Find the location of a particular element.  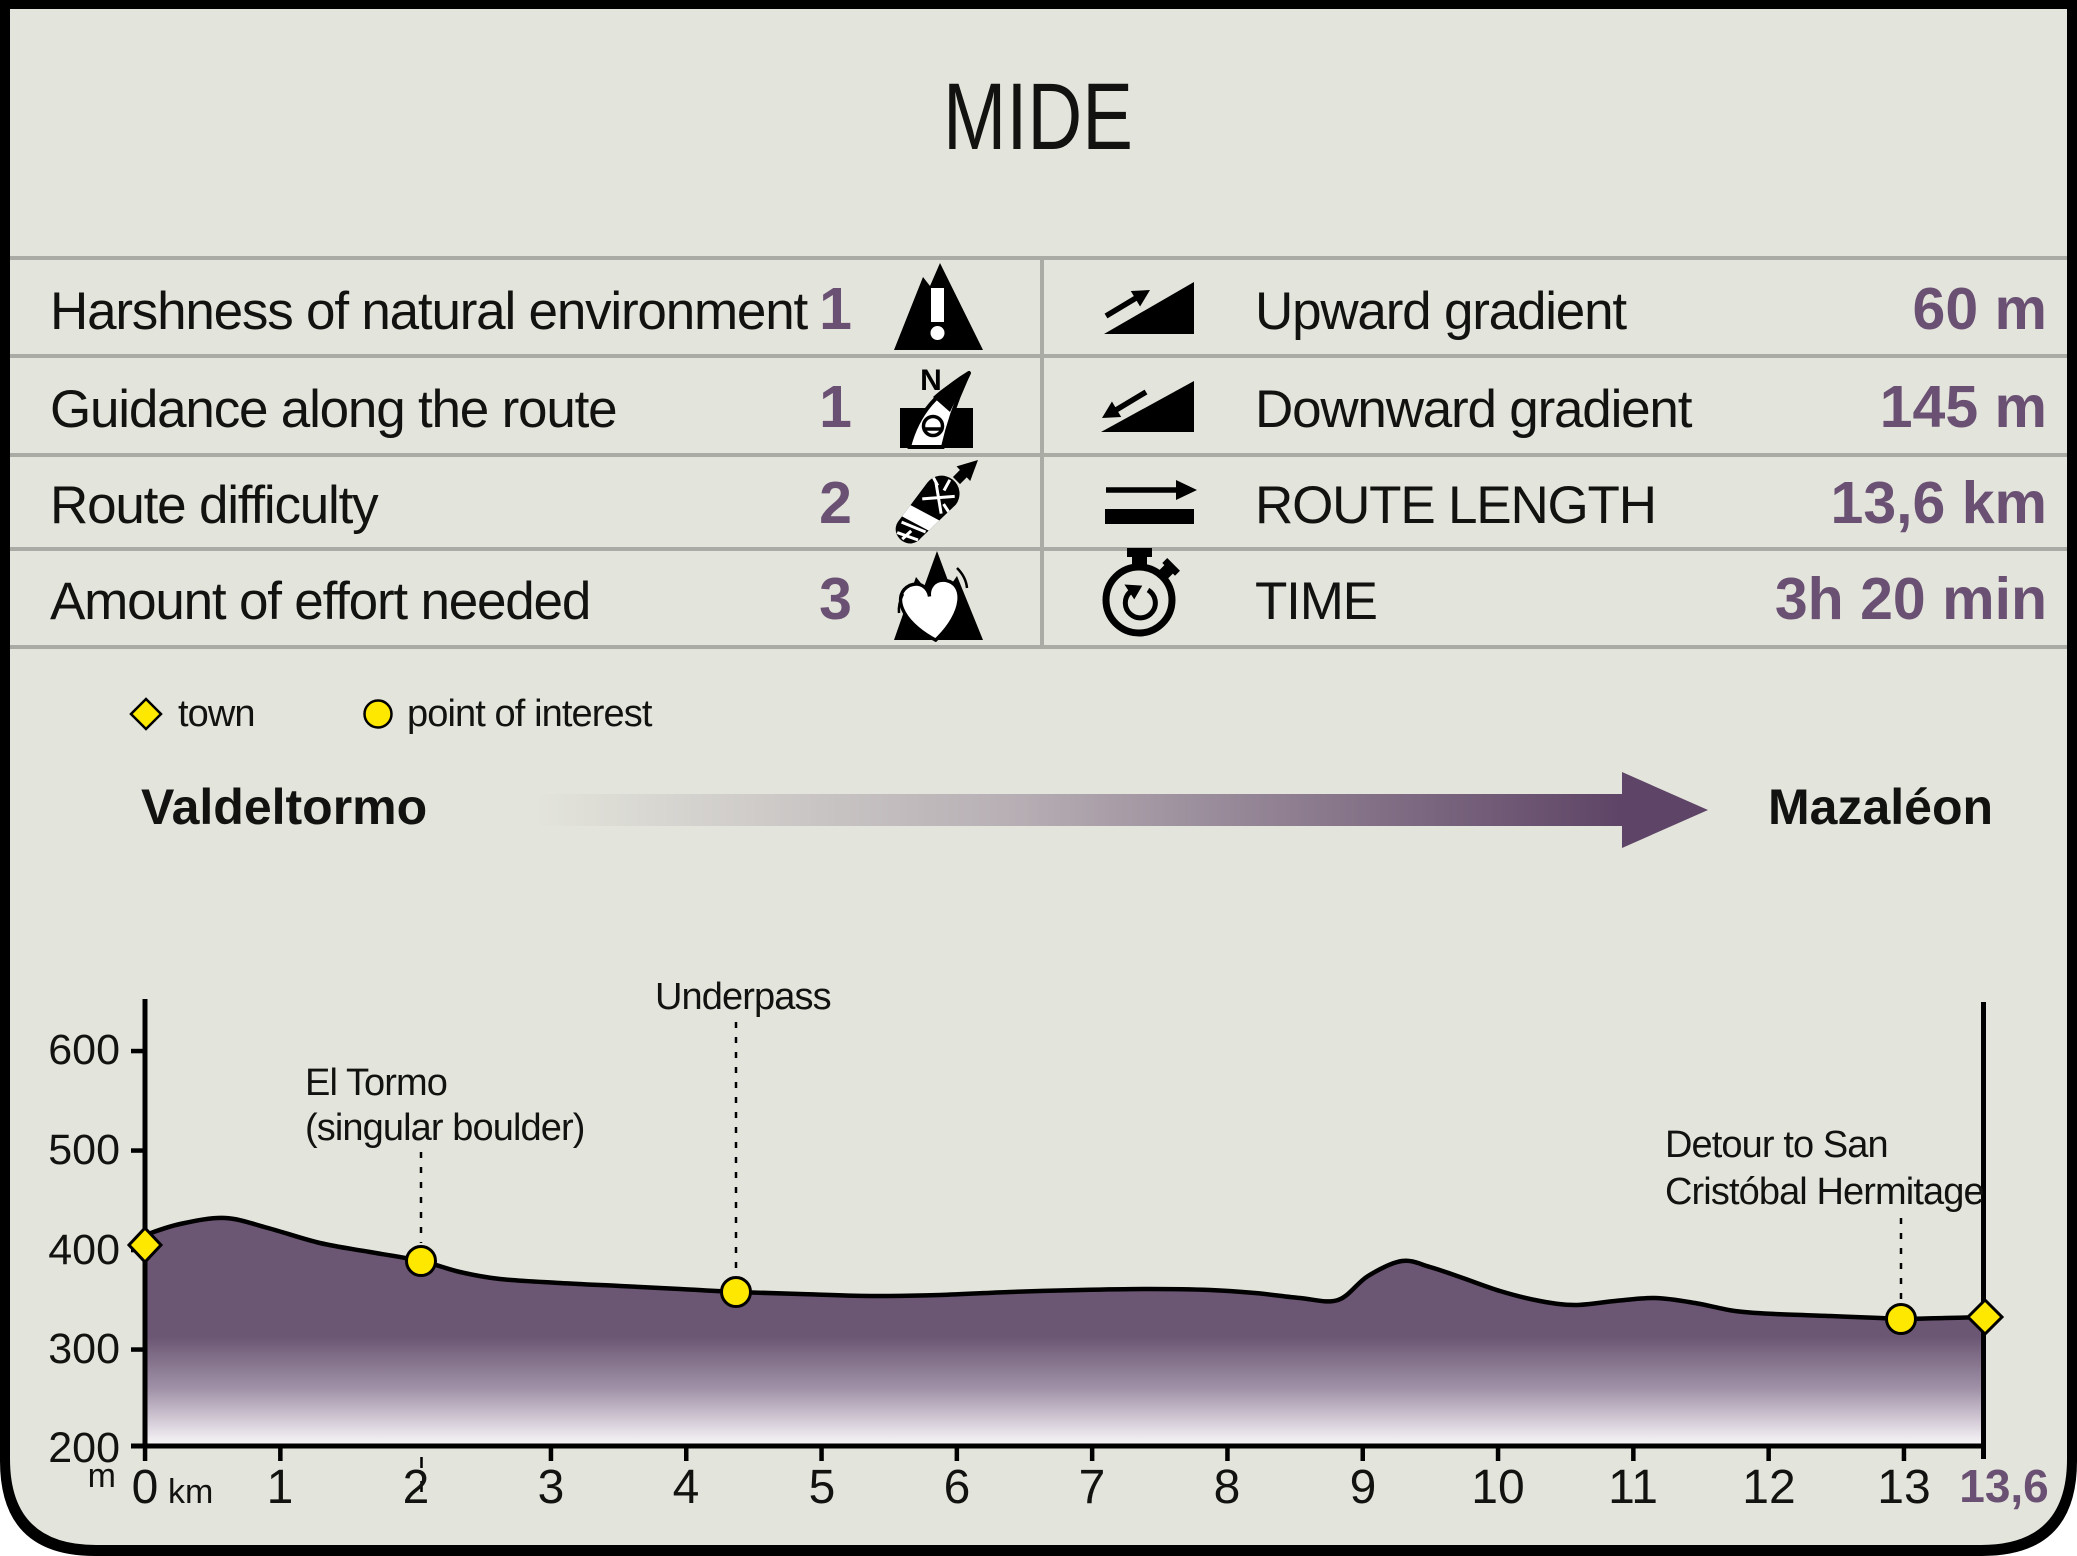

svg-text: TIME is located at coordinates (1316, 601).